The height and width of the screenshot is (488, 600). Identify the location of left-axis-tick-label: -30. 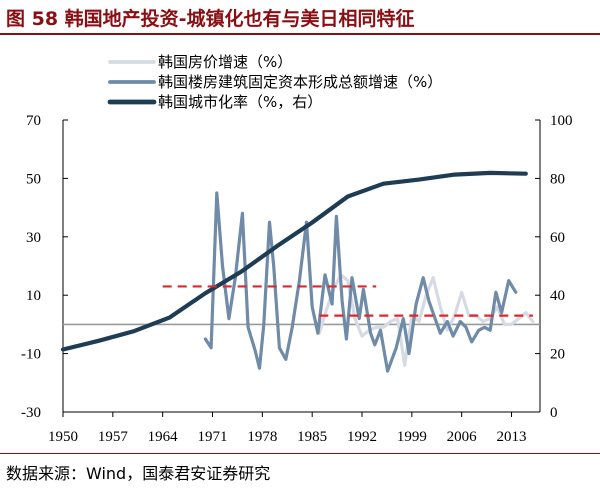
(31, 413).